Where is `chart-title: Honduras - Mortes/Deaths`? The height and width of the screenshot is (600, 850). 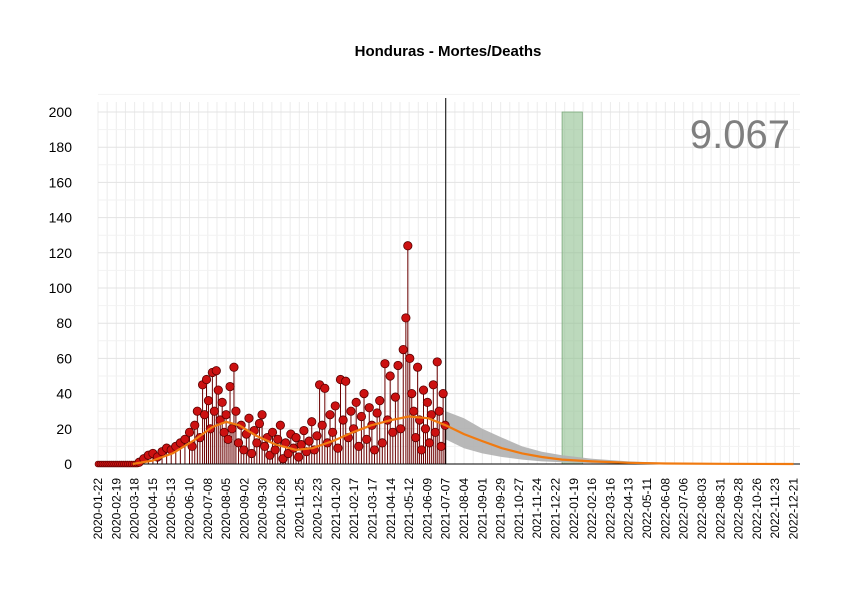 chart-title: Honduras - Mortes/Deaths is located at coordinates (448, 51).